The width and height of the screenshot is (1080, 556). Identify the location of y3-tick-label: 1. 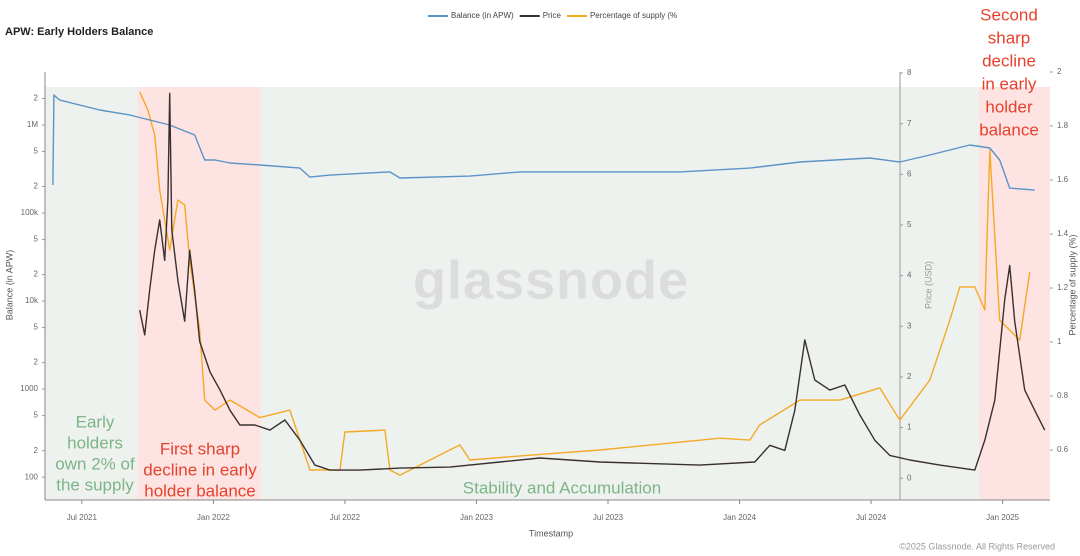
(1059, 341).